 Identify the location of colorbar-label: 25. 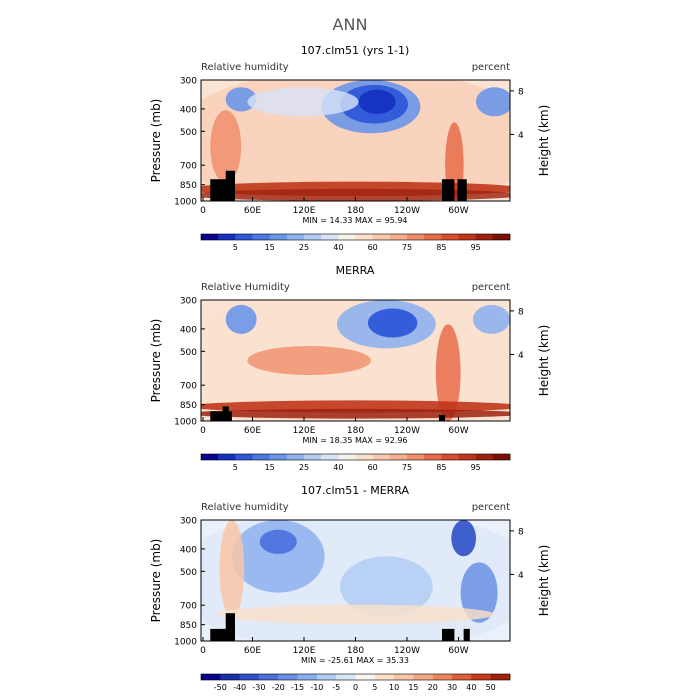
(304, 467).